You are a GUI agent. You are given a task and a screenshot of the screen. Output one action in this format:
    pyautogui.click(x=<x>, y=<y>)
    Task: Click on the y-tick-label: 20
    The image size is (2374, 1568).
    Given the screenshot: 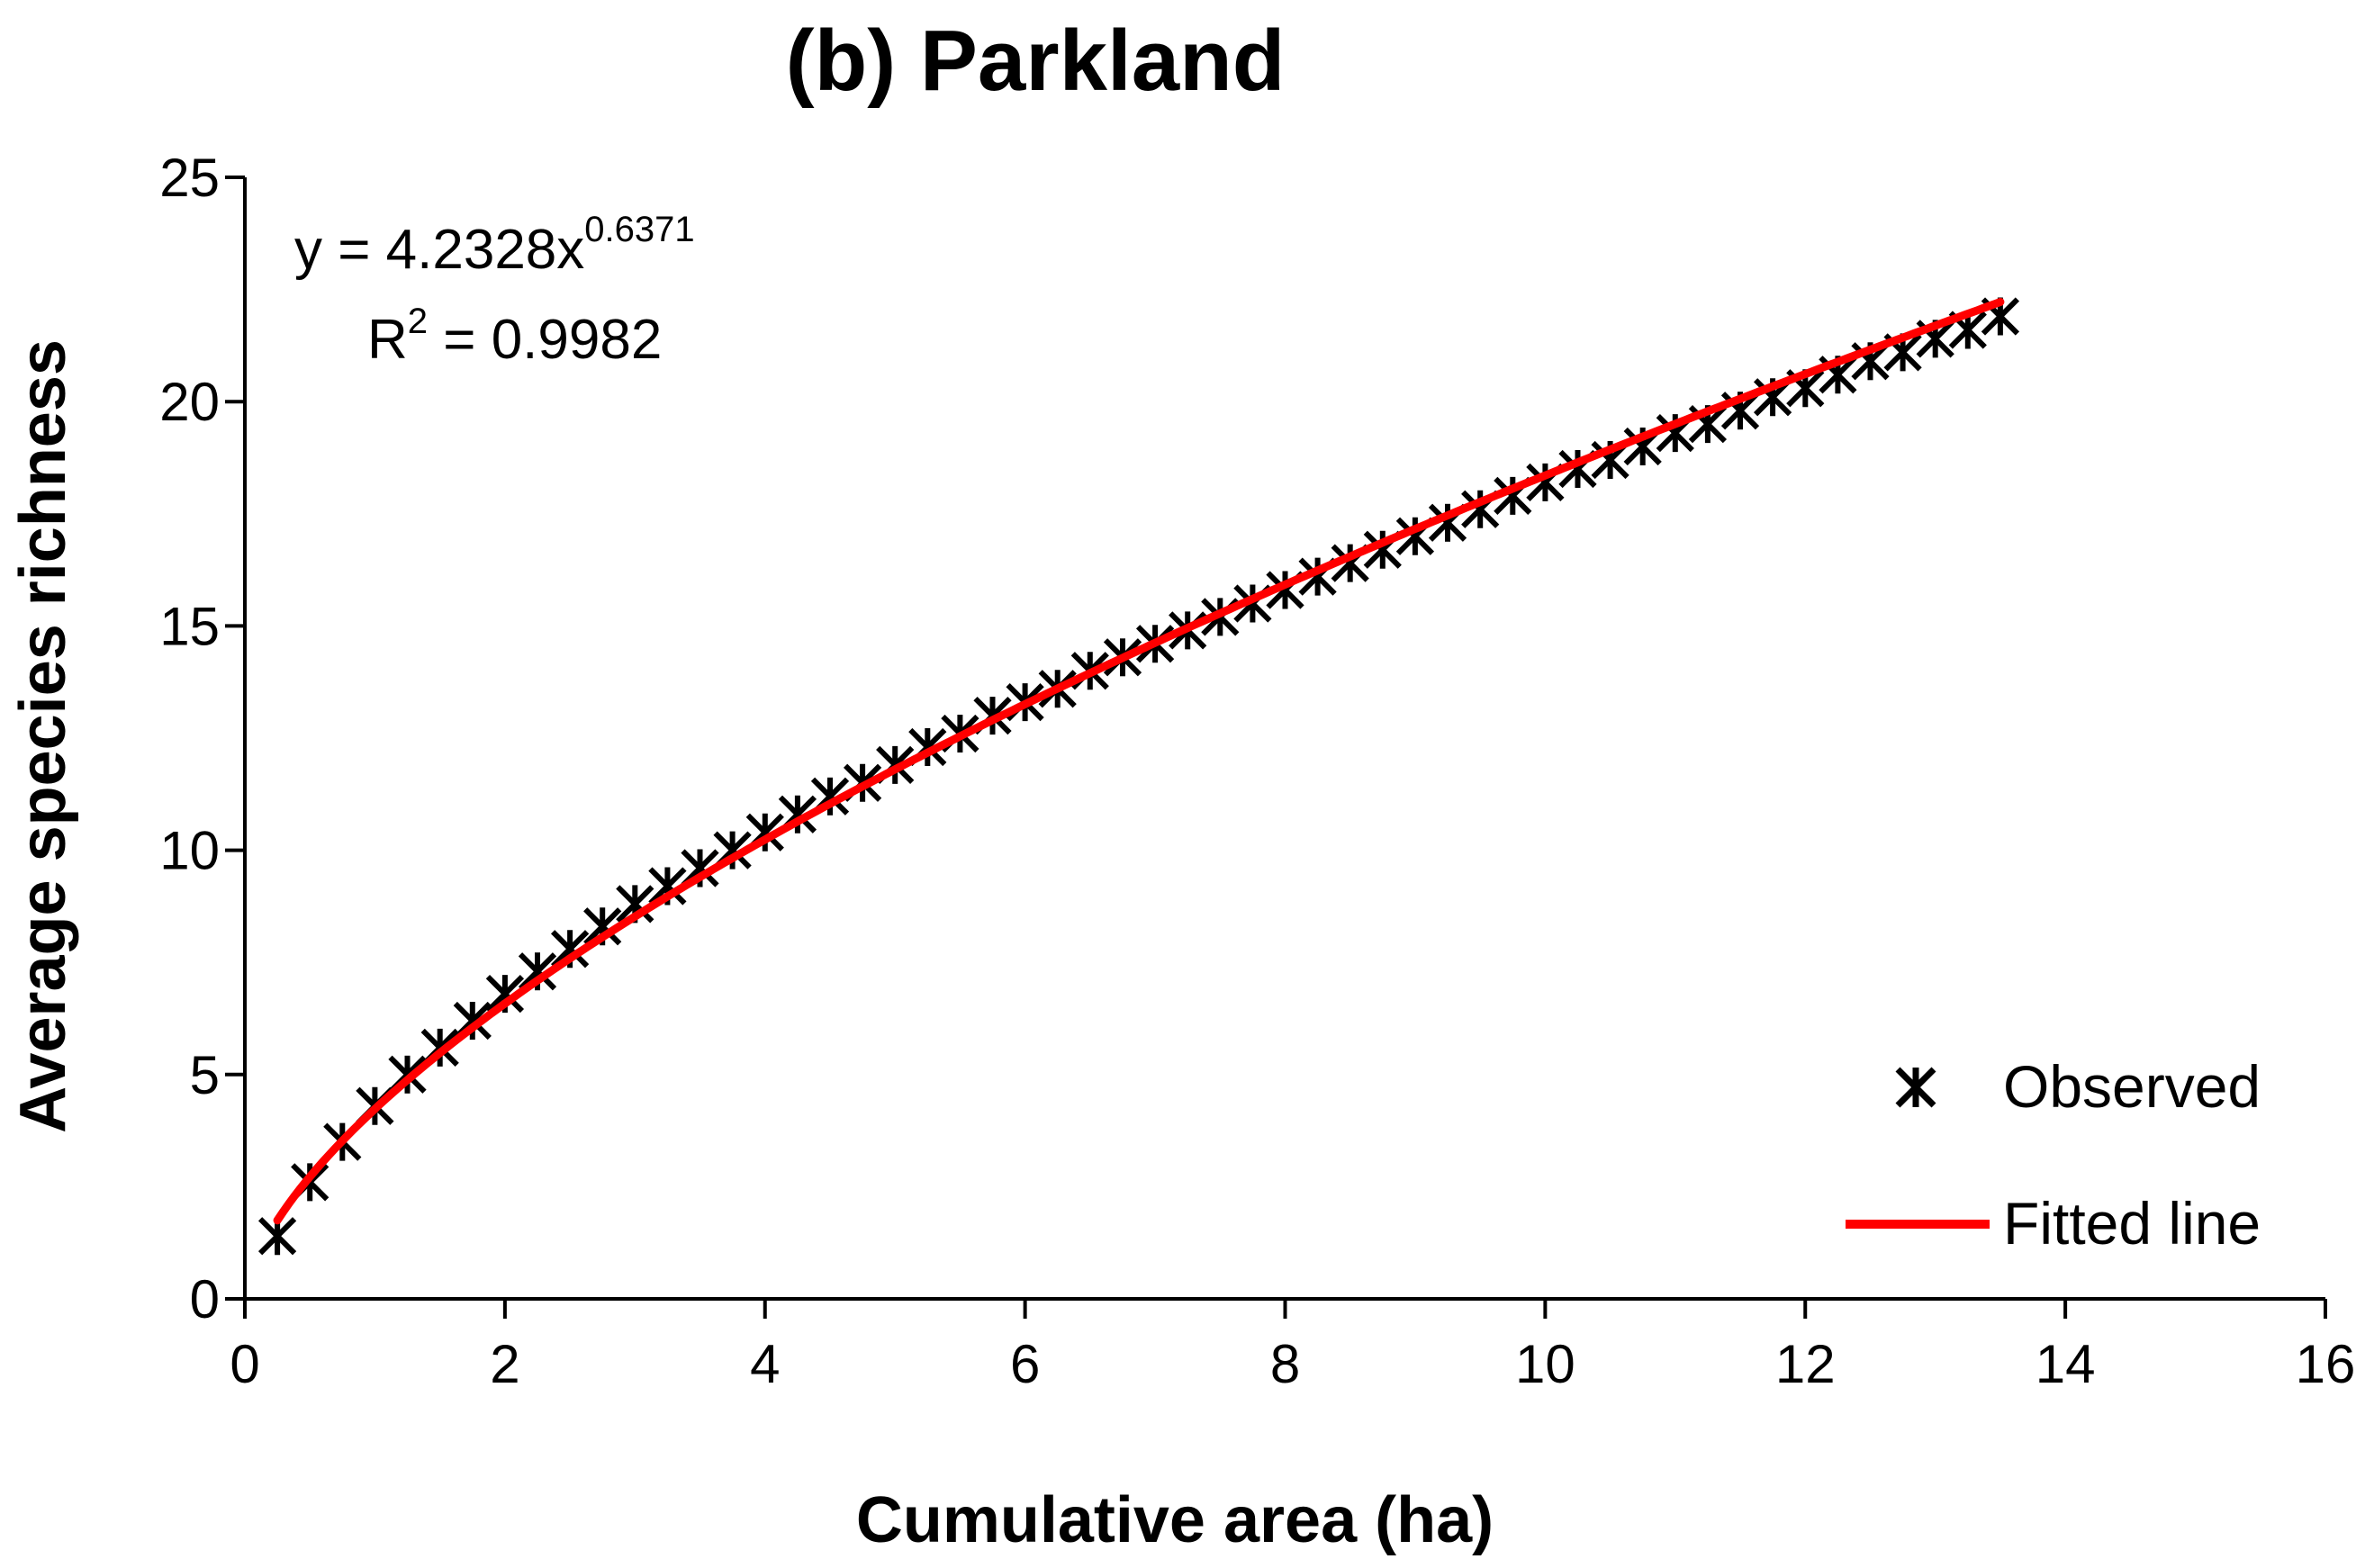 What is the action you would take?
    pyautogui.click(x=190, y=402)
    